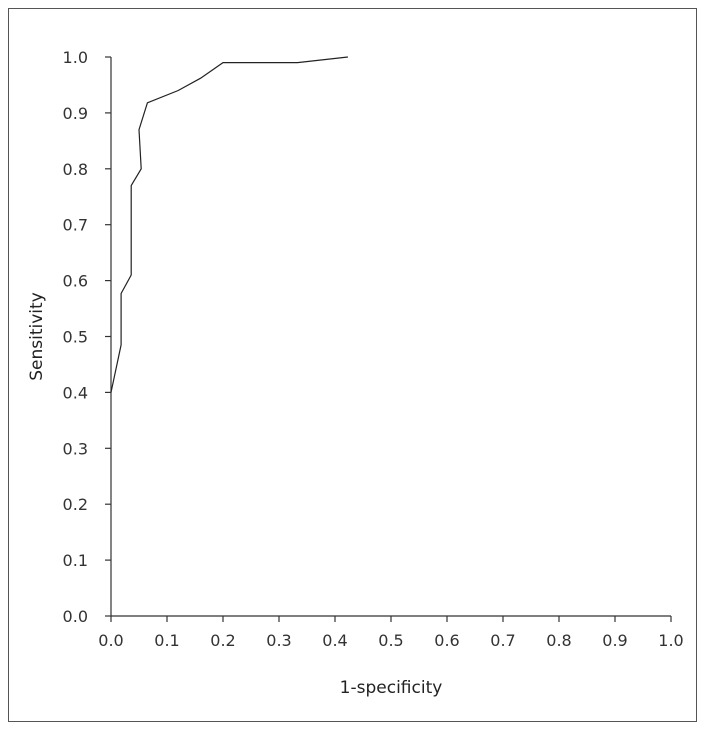 This screenshot has height=731, width=707. What do you see at coordinates (222, 640) in the screenshot?
I see `x-tick-label: 0.2` at bounding box center [222, 640].